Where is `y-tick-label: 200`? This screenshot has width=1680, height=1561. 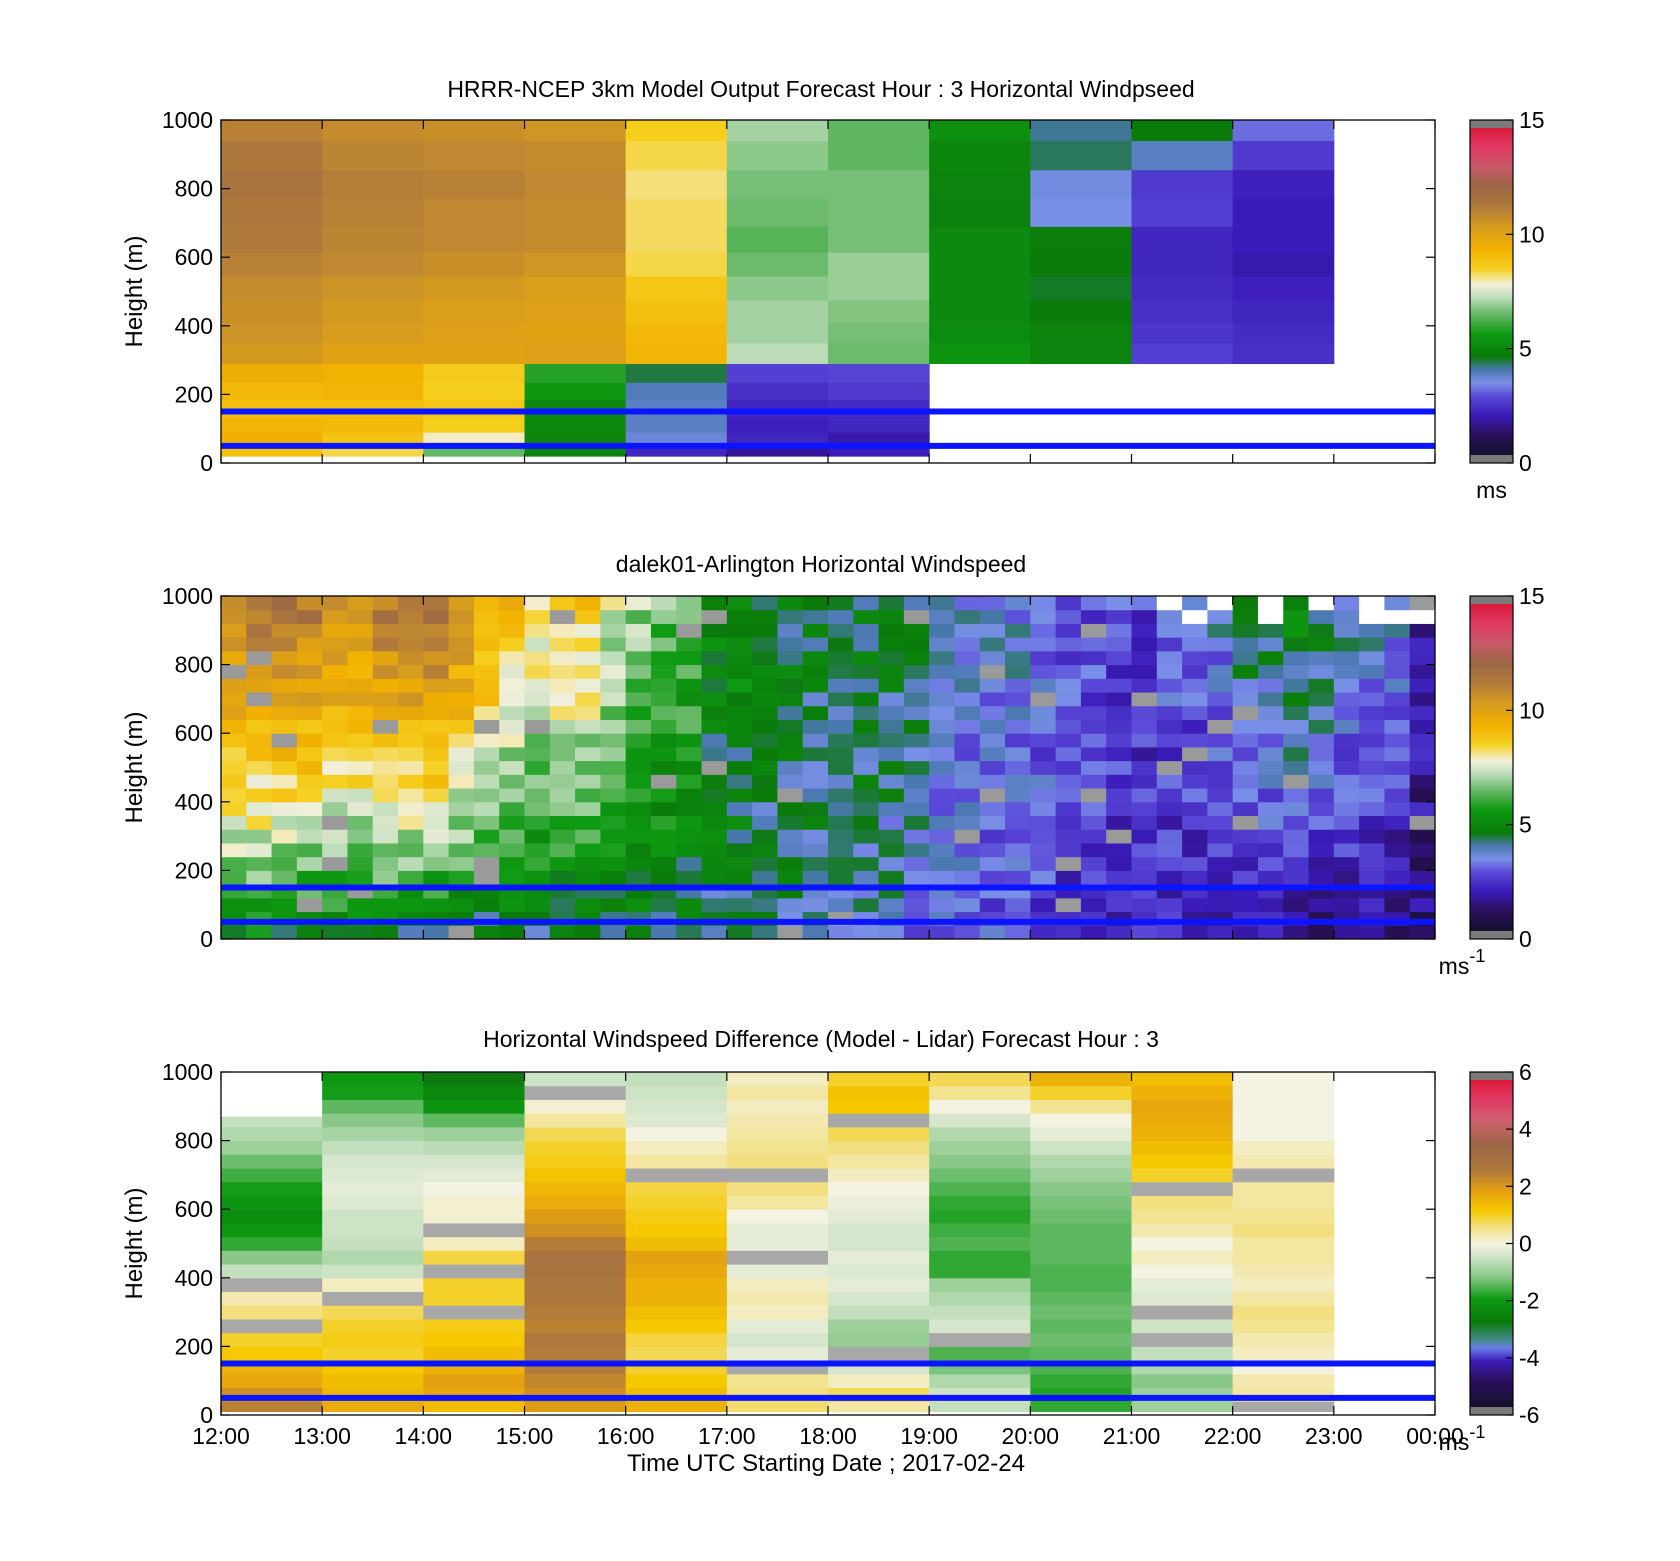 y-tick-label: 200 is located at coordinates (194, 1346).